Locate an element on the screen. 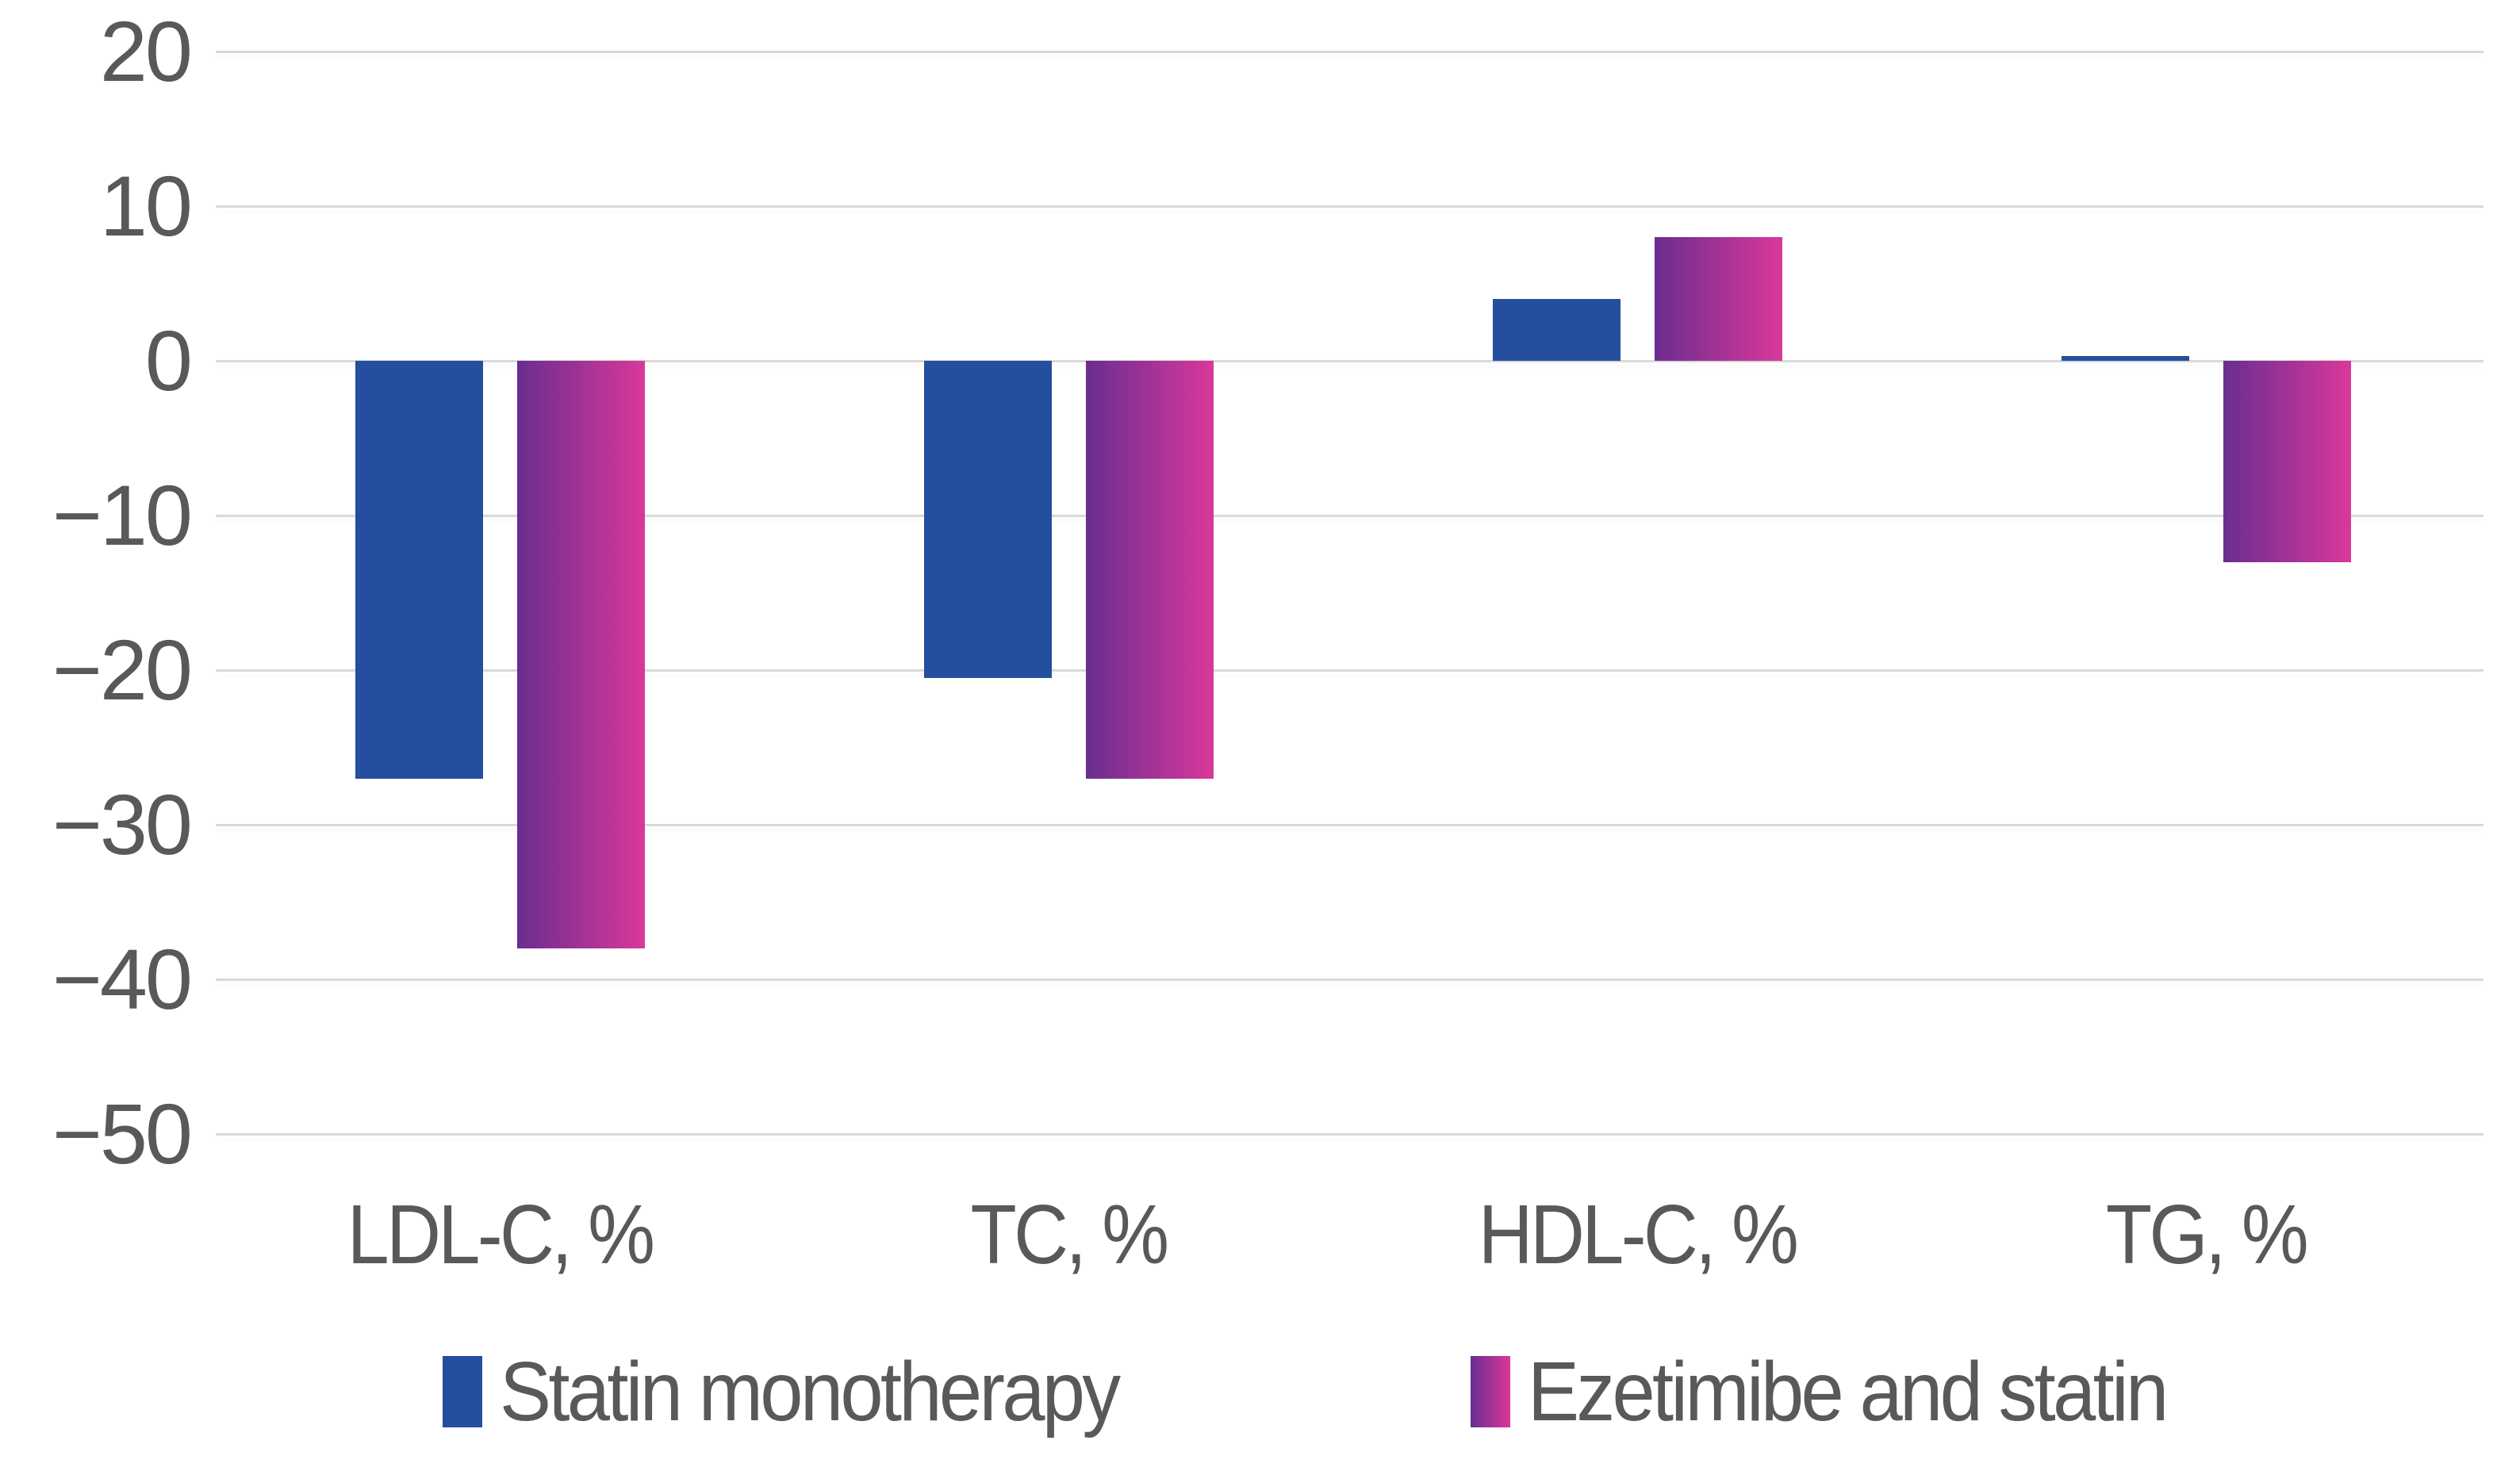 The height and width of the screenshot is (1471, 2520). y-axis-tick-label--40: −40 is located at coordinates (122, 979).